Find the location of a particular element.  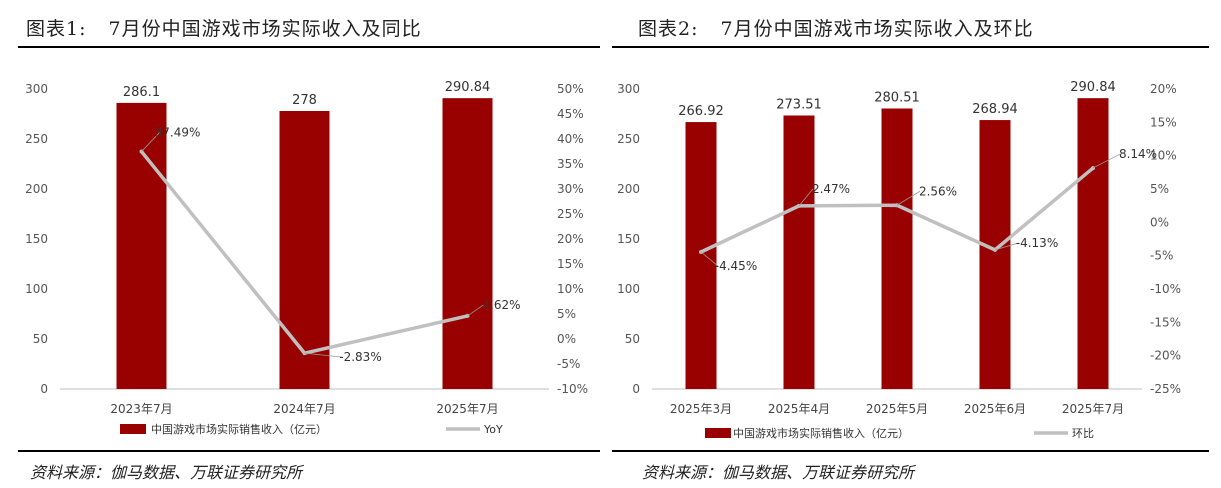

bar-data-label: 280.51 is located at coordinates (897, 97).